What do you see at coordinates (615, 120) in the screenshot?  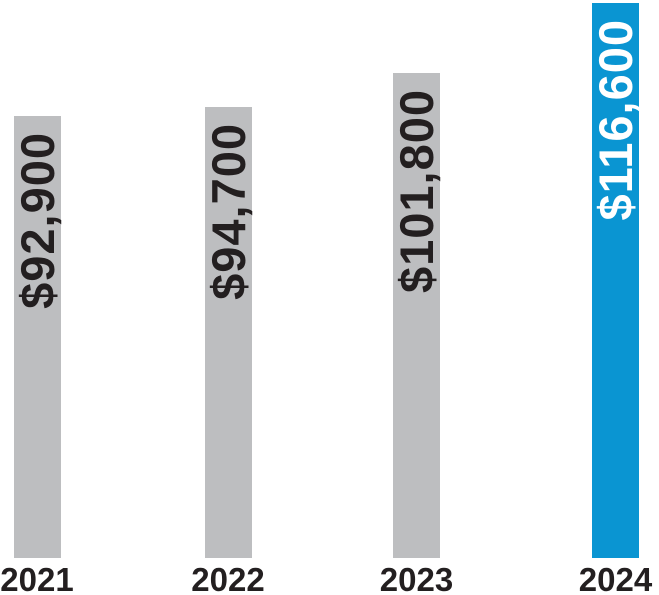 I see `bar-value-label: $116,600` at bounding box center [615, 120].